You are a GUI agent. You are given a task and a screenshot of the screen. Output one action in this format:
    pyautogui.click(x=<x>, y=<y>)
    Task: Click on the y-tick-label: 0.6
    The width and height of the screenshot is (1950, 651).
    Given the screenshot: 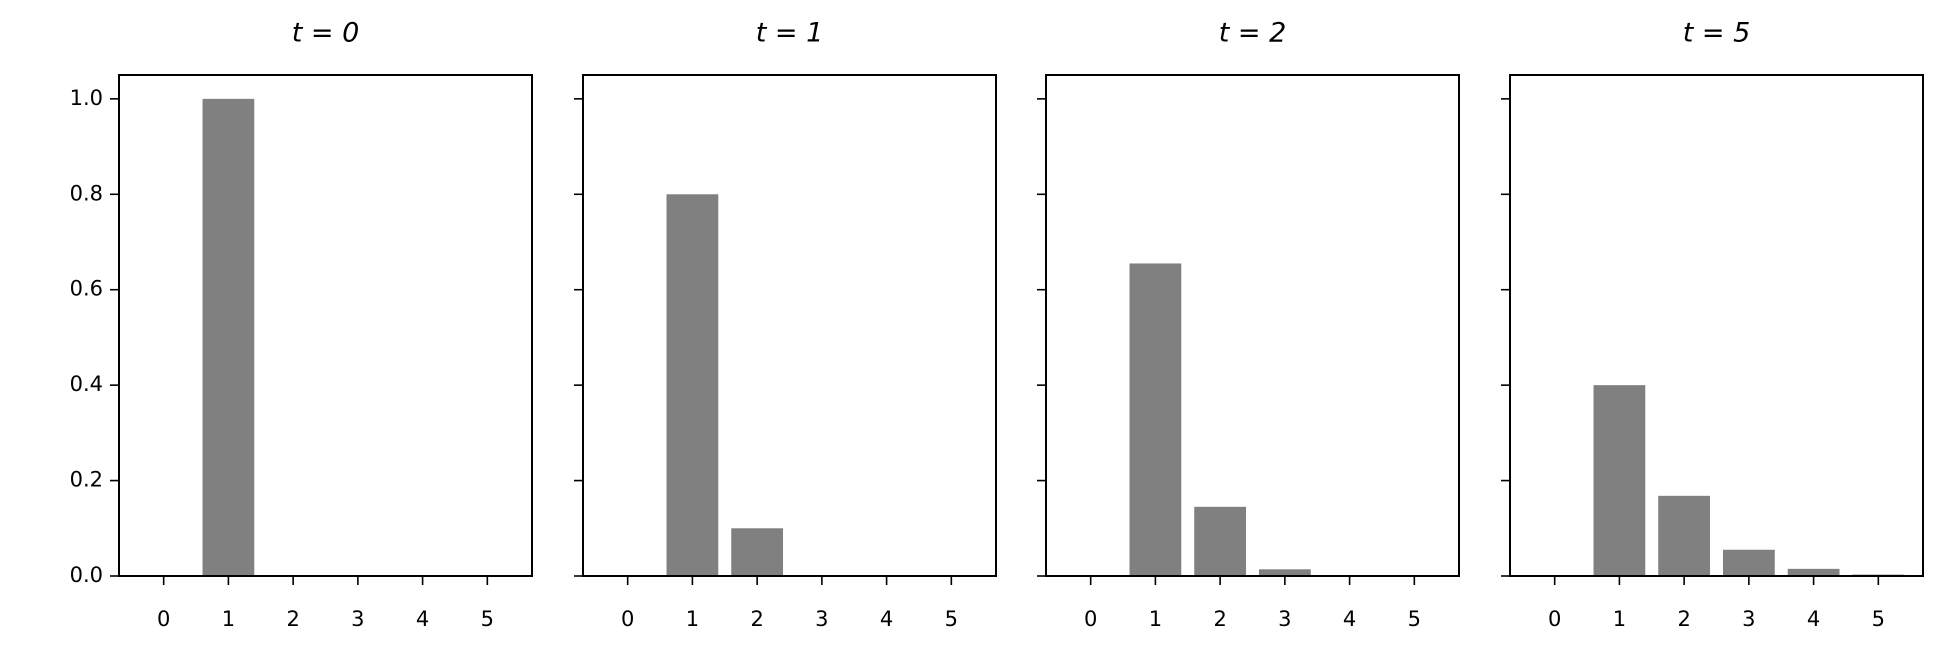 What is the action you would take?
    pyautogui.click(x=86, y=289)
    